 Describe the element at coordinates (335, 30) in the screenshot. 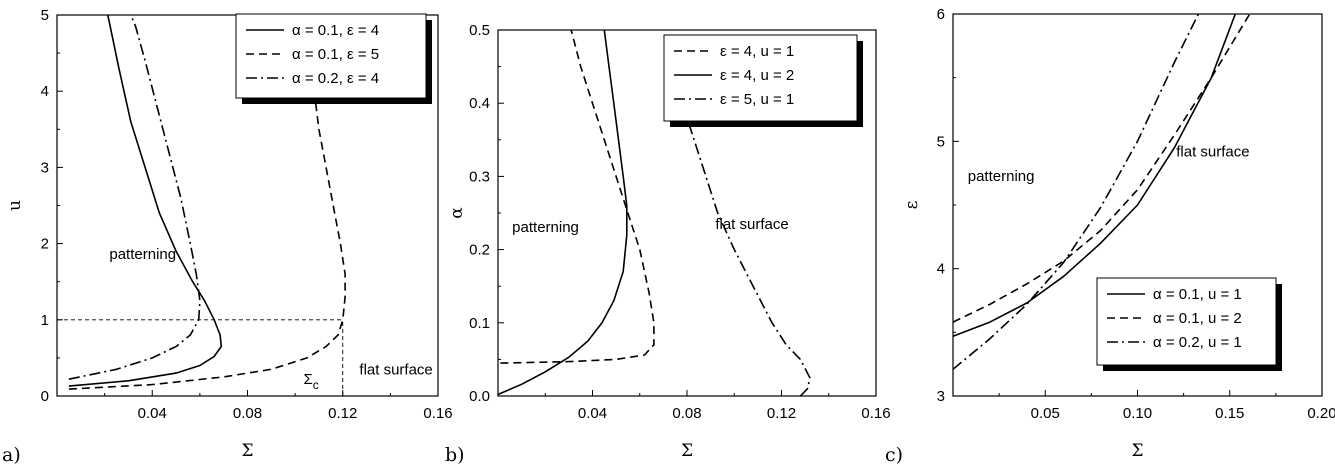

I see `legend-entry-1: α = 0.1, ε = 4` at that location.